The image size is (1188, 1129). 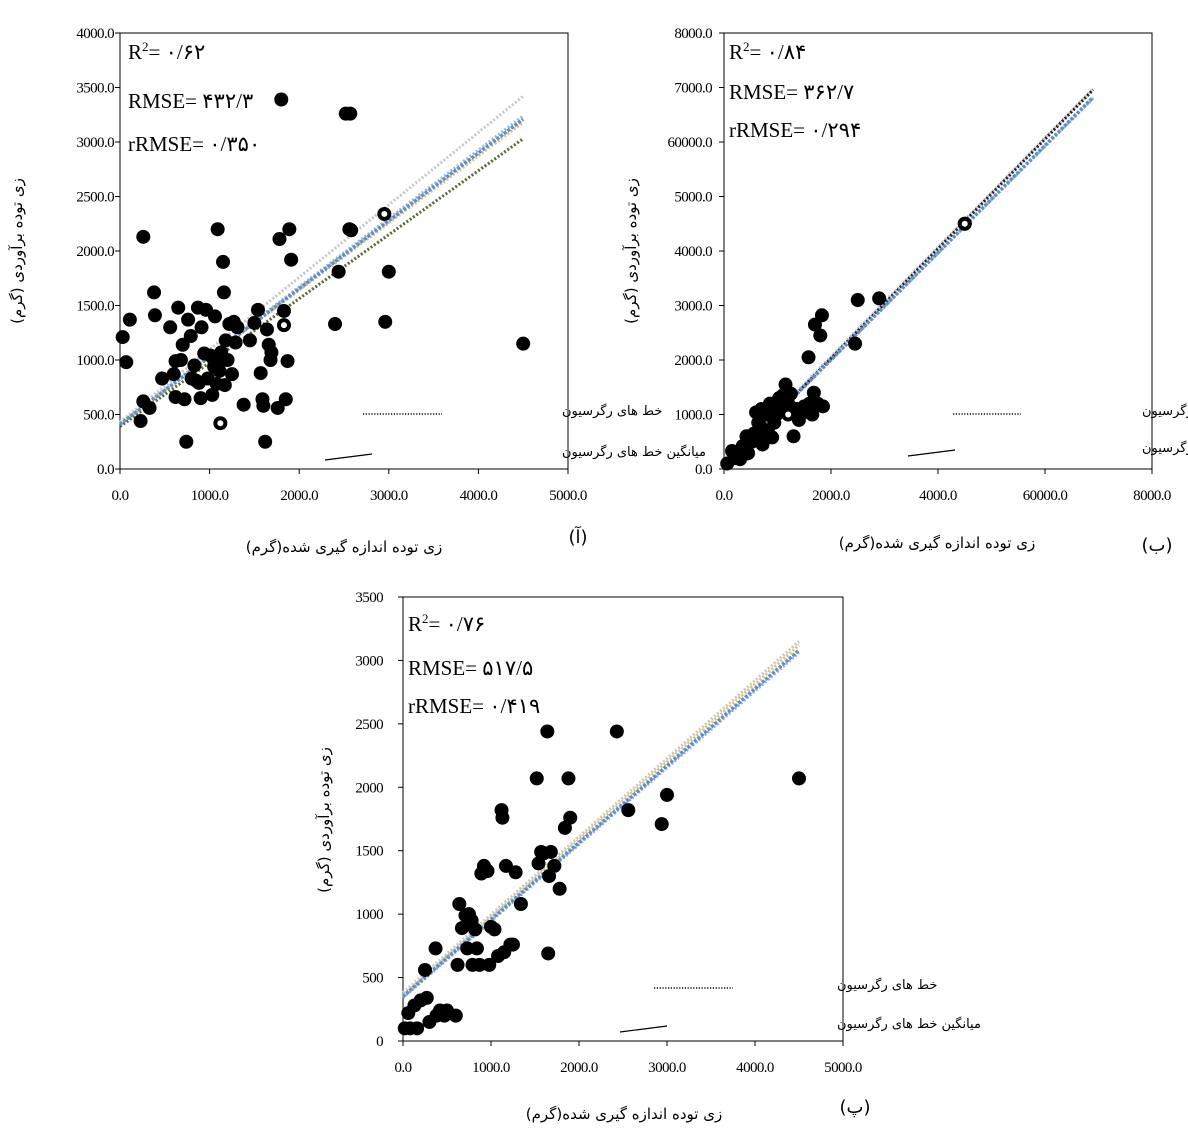 What do you see at coordinates (795, 130) in the screenshot?
I see `stat-text: rRMSE= ۰/۲۹۴` at bounding box center [795, 130].